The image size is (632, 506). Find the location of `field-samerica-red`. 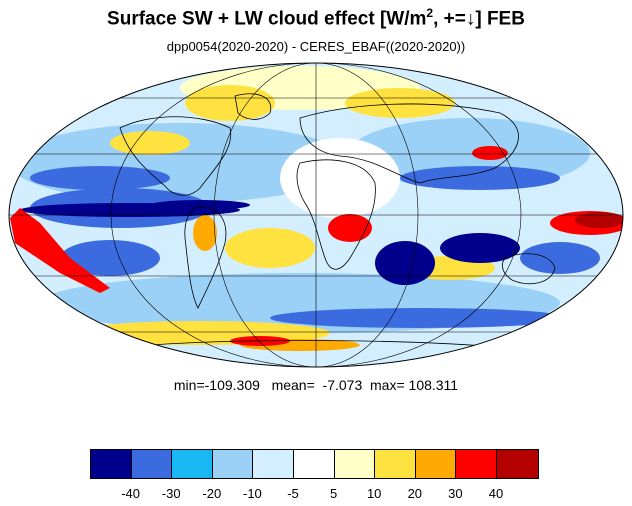

field-samerica-red is located at coordinates (205, 233).